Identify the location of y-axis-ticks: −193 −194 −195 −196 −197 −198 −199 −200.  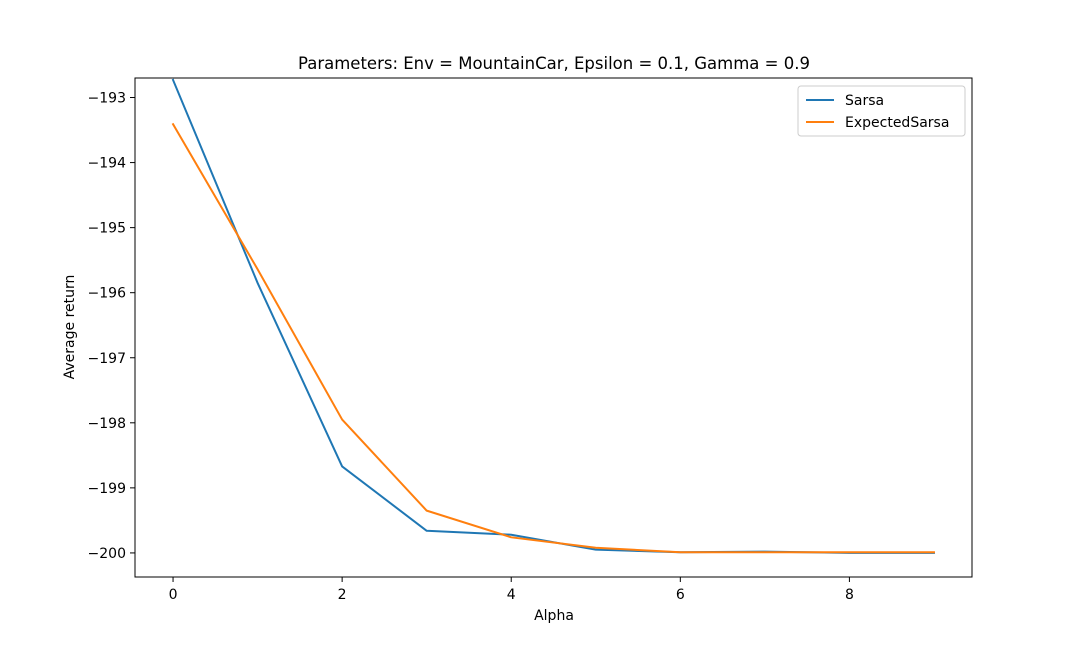
(111, 326).